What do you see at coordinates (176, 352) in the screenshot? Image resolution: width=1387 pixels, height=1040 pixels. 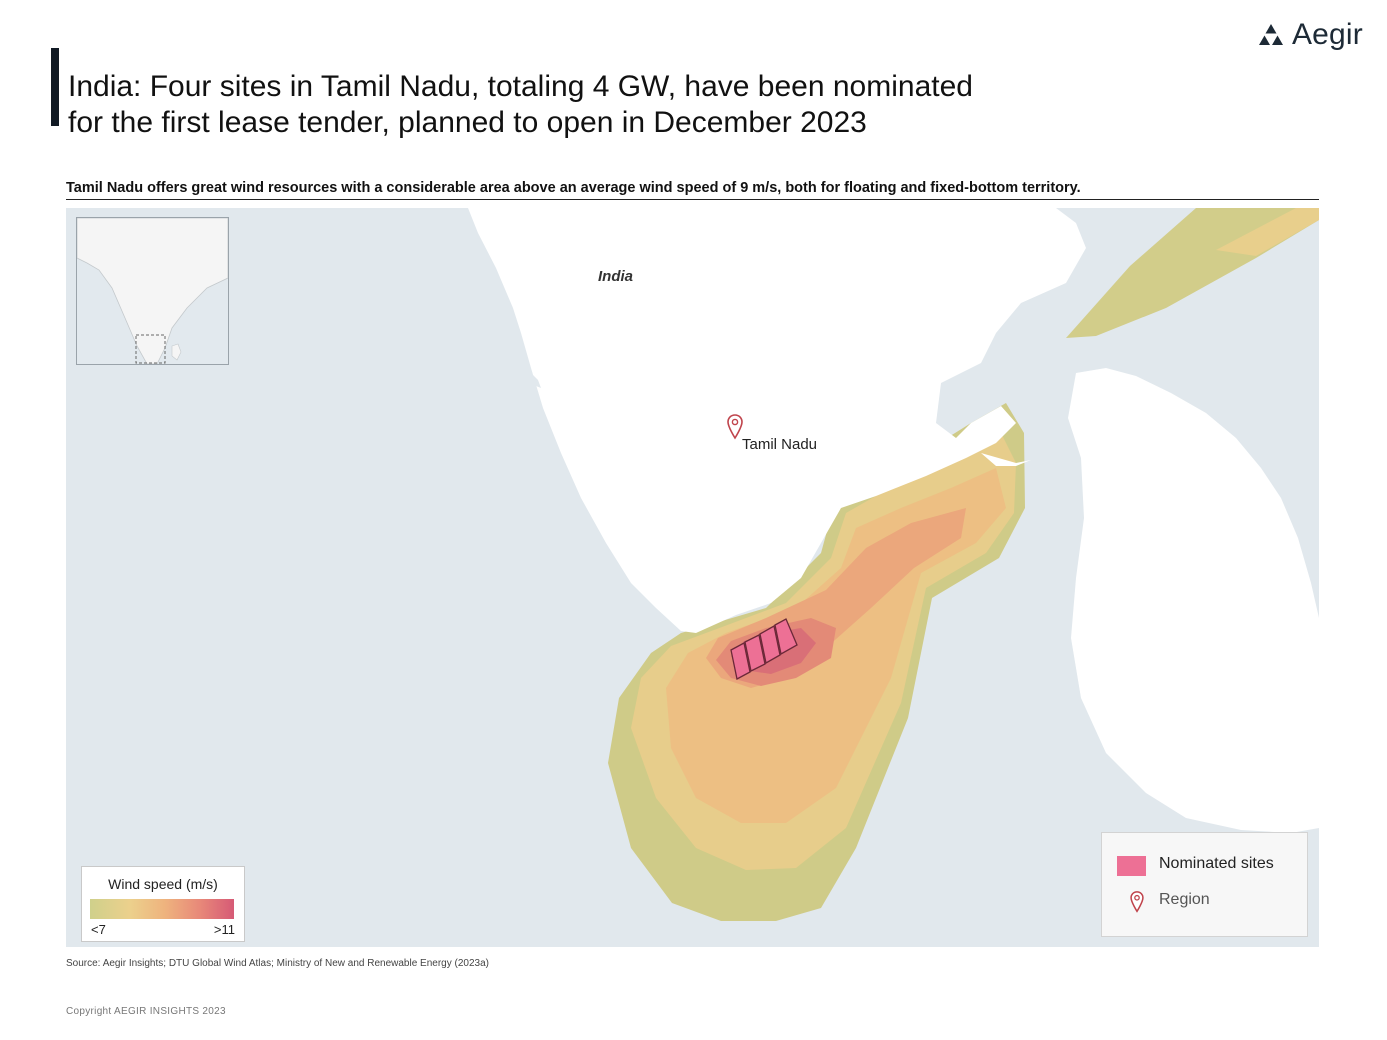 I see `inset-sri-lanka` at bounding box center [176, 352].